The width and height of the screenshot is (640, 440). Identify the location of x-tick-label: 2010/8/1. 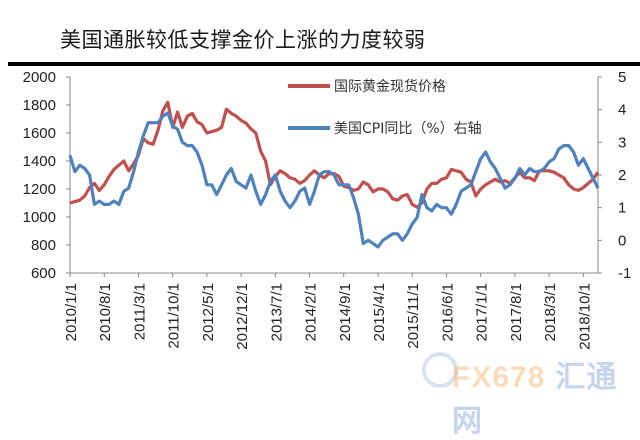
(105, 312).